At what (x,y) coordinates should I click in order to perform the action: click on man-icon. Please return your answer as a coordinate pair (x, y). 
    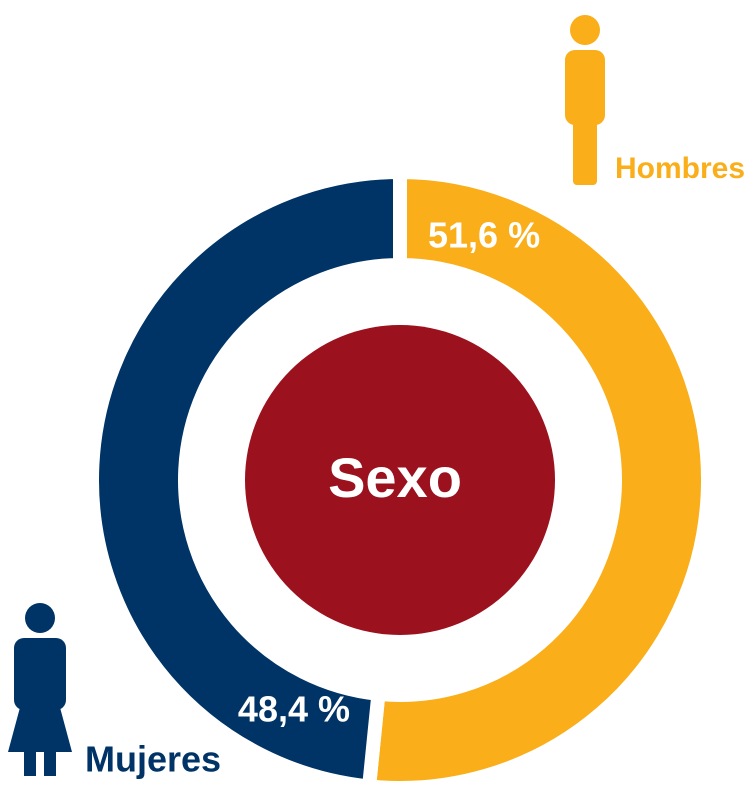
    Looking at the image, I should click on (585, 100).